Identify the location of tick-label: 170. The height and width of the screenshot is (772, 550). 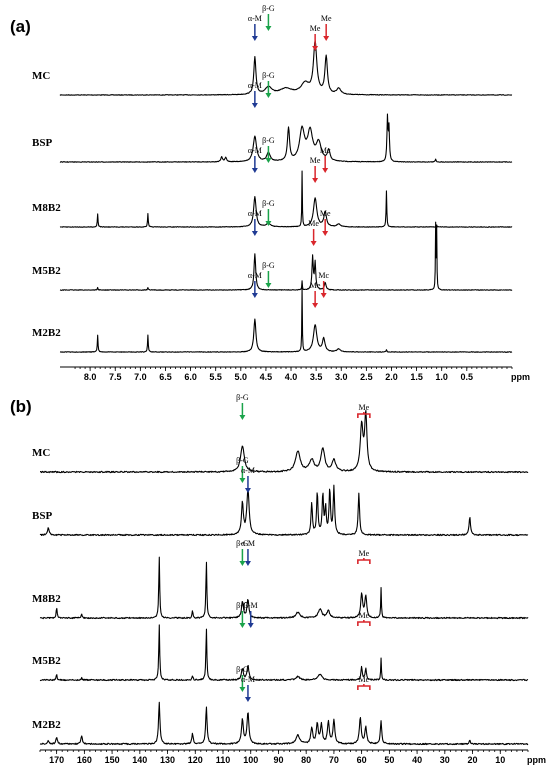
(56, 760).